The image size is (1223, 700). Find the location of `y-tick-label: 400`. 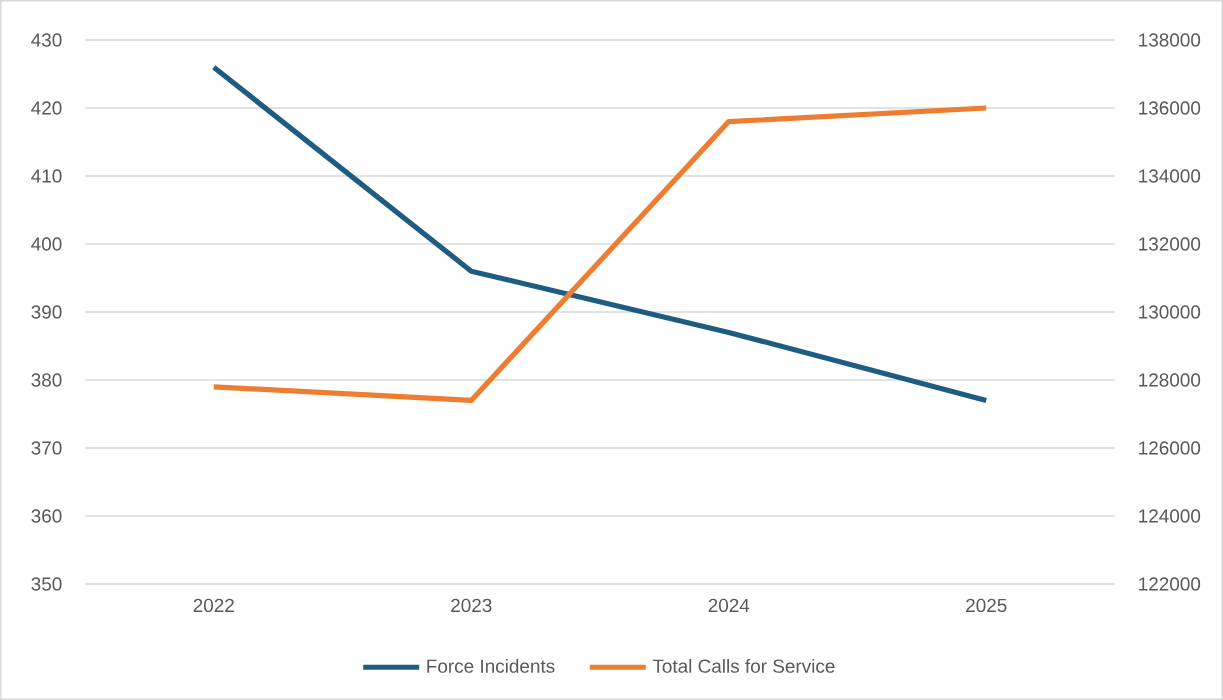

y-tick-label: 400 is located at coordinates (46, 244).